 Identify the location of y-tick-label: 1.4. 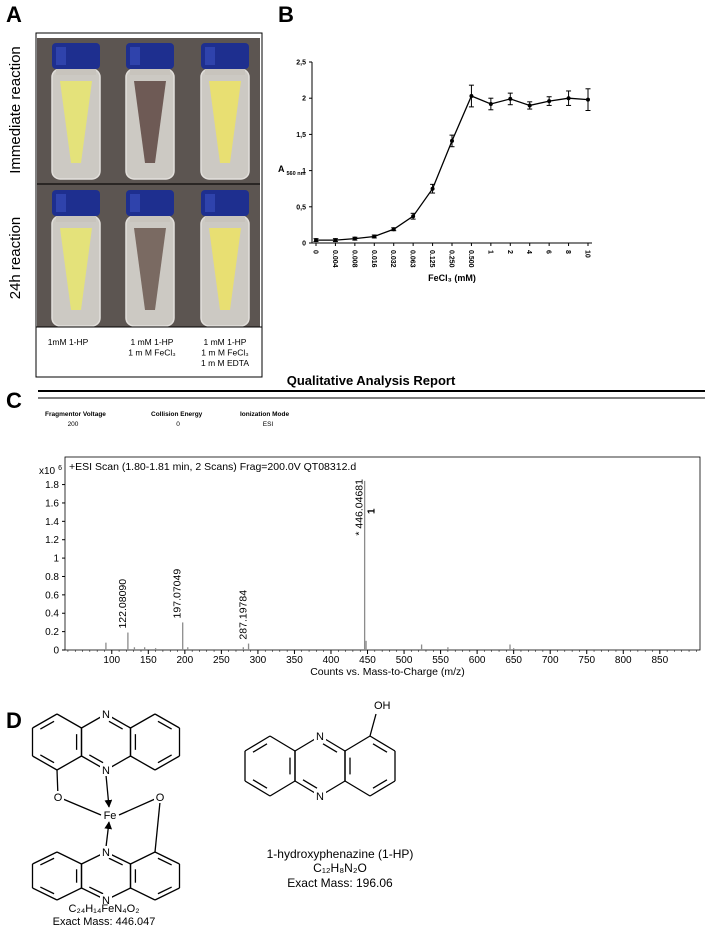
(52, 522).